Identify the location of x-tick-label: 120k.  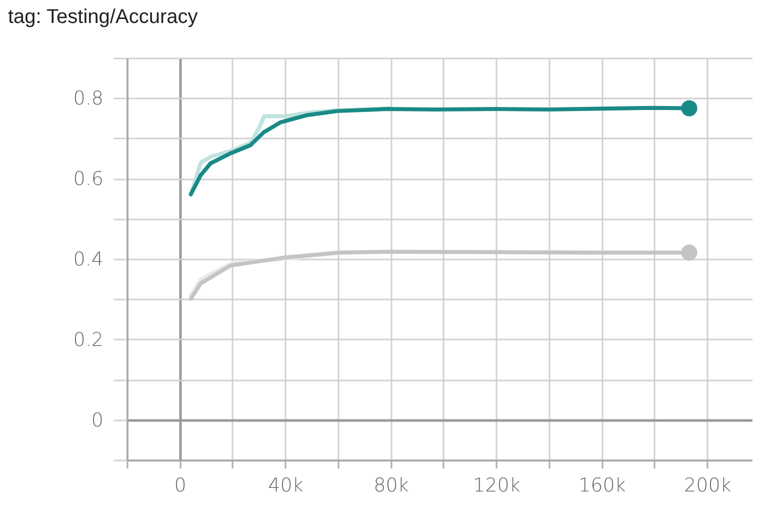
(496, 485).